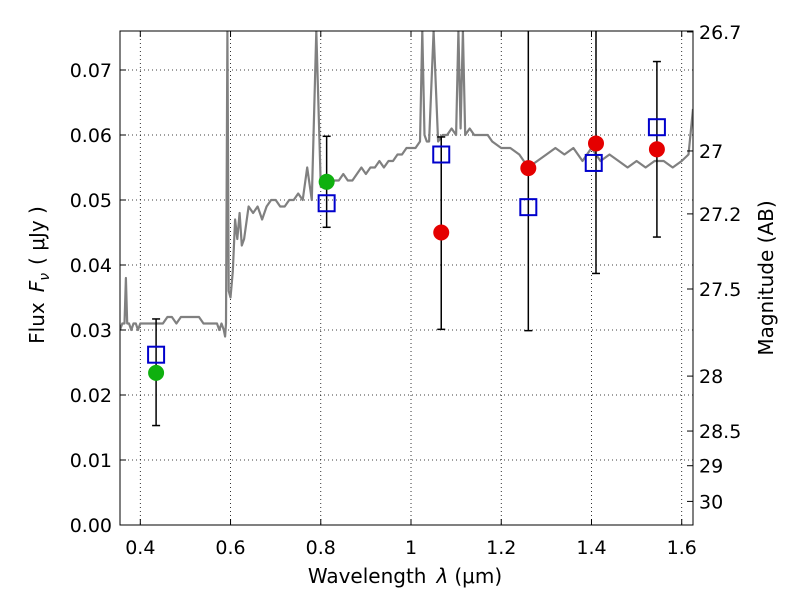 The width and height of the screenshot is (800, 604). Describe the element at coordinates (91, 526) in the screenshot. I see `y-tick-label: 0.00` at that location.